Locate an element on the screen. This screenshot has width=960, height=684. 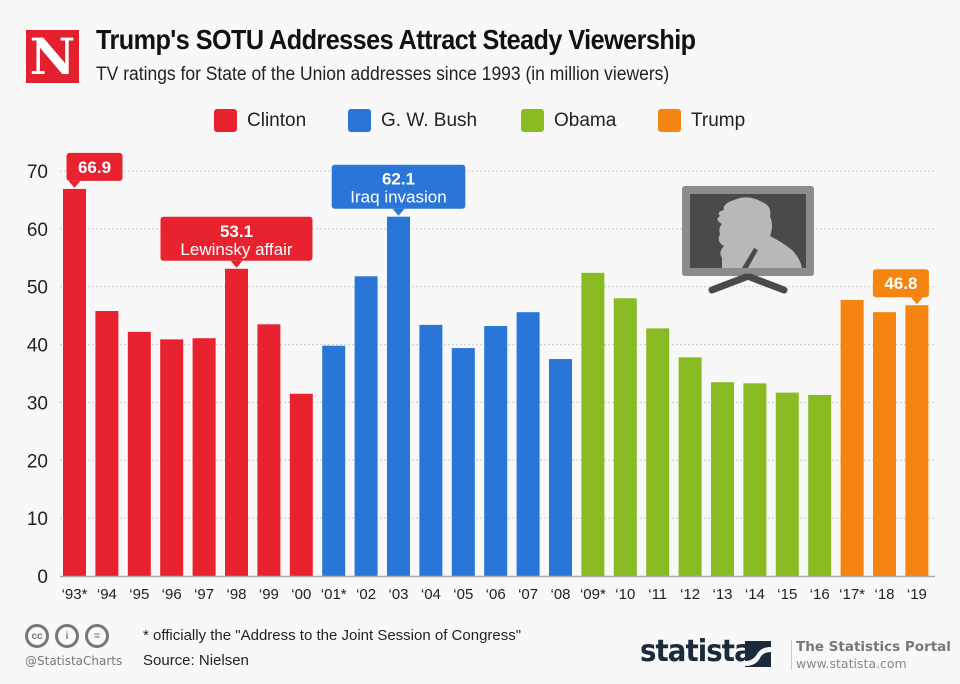
statista-logo-text: statista is located at coordinates (696, 651).